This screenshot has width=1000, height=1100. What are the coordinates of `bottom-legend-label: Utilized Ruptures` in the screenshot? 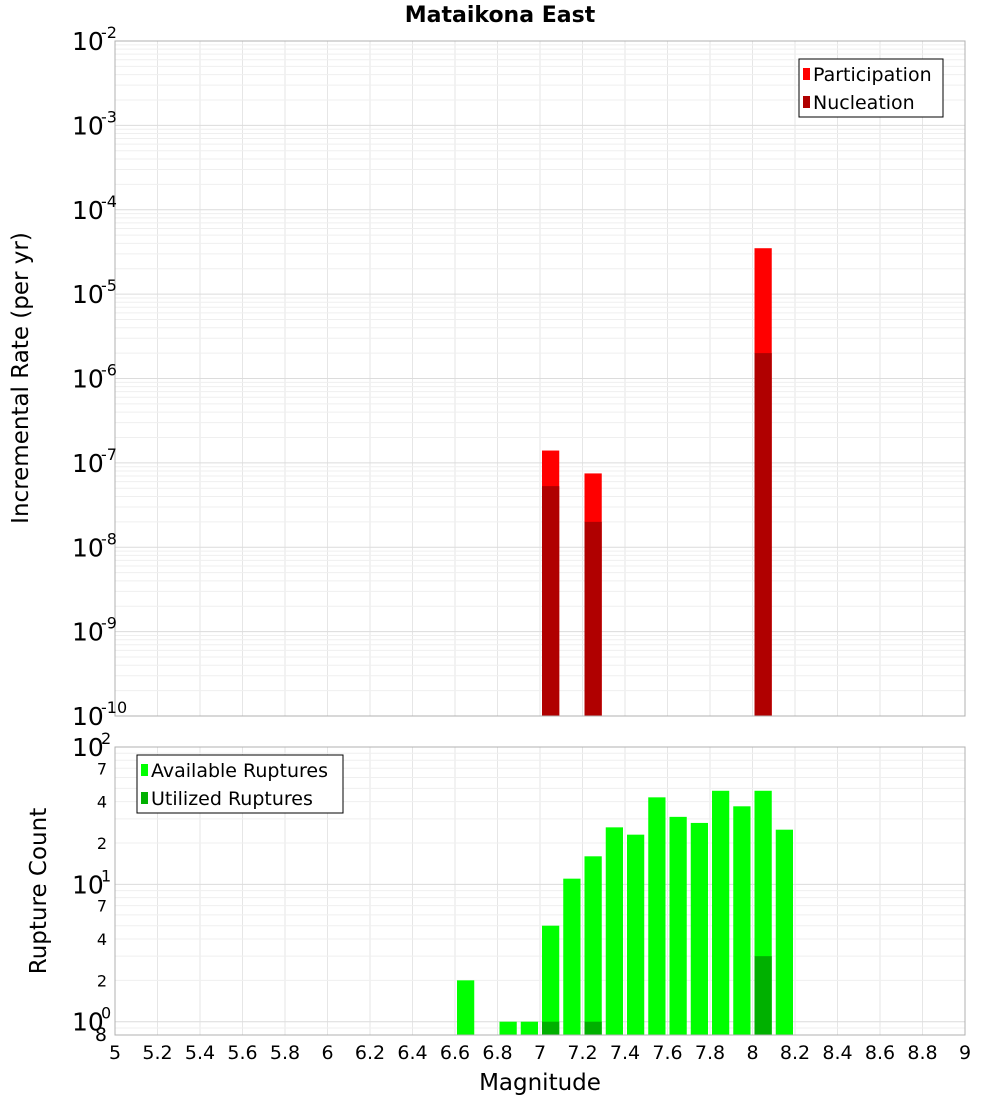 It's located at (232, 799).